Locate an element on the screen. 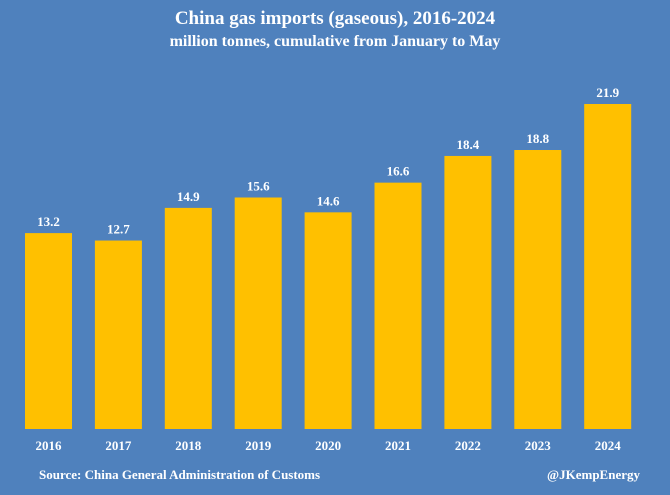 This screenshot has height=495, width=670. bar-2023 is located at coordinates (538, 289).